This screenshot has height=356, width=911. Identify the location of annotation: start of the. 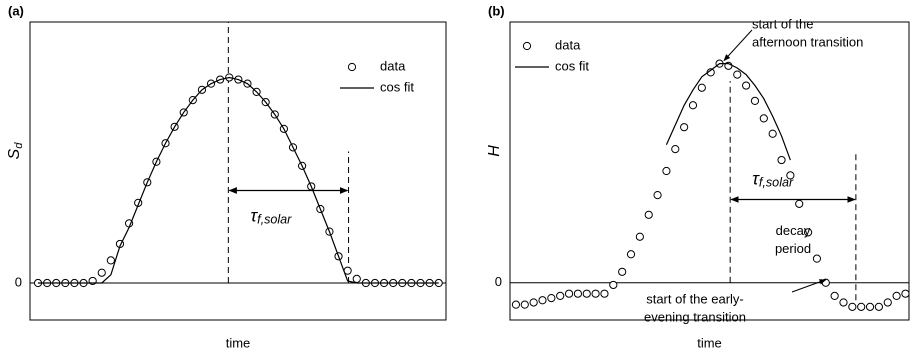
(782, 23).